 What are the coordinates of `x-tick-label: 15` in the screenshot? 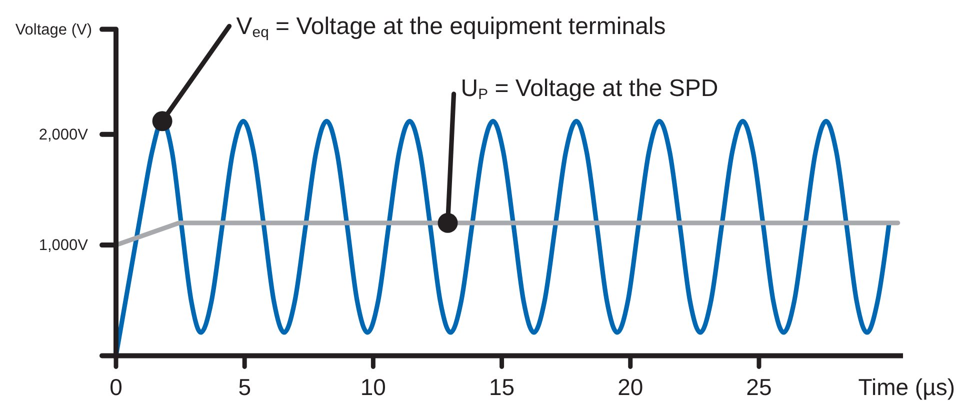 It's located at (501, 387).